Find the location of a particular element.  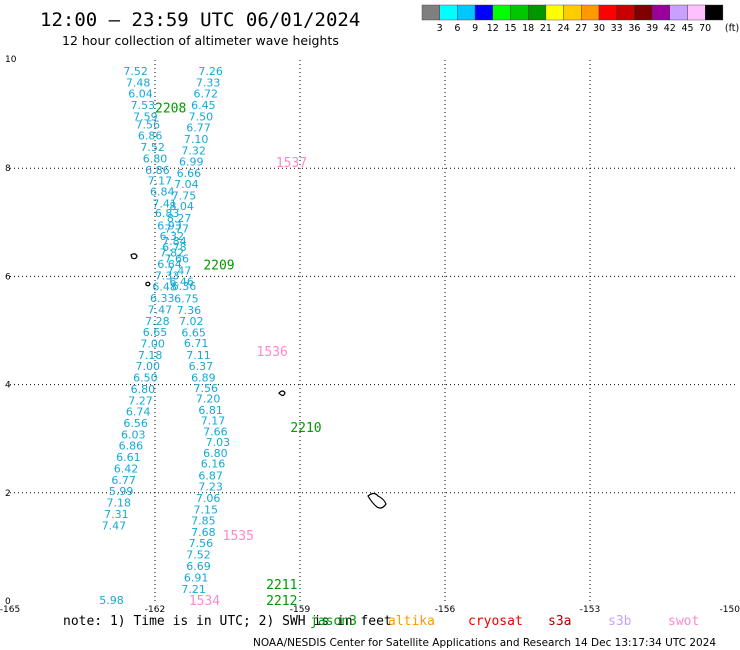

chart-title: 12:00 — 23:59 UTC 06/01/2024 is located at coordinates (200, 20).